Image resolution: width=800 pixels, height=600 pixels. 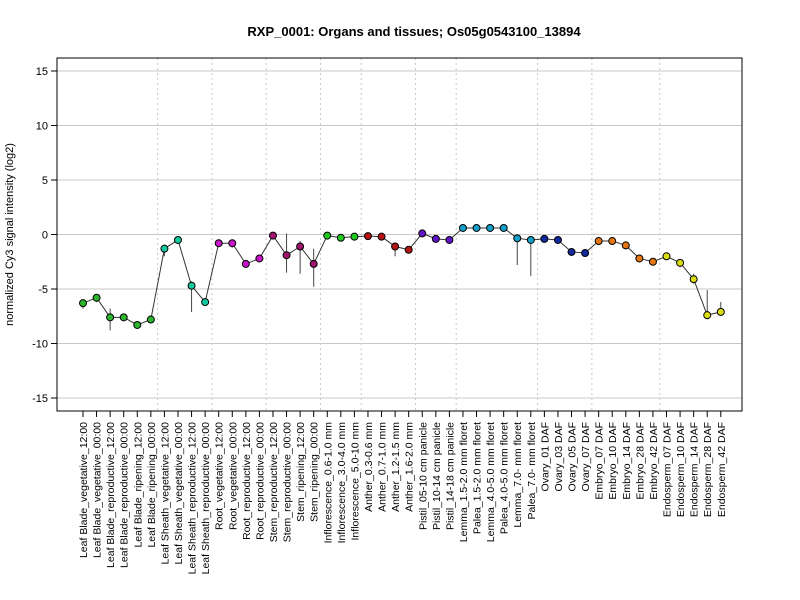 I want to click on x-tick-label: Leaf Sheath_vegetative_00:00, so click(x=179, y=493).